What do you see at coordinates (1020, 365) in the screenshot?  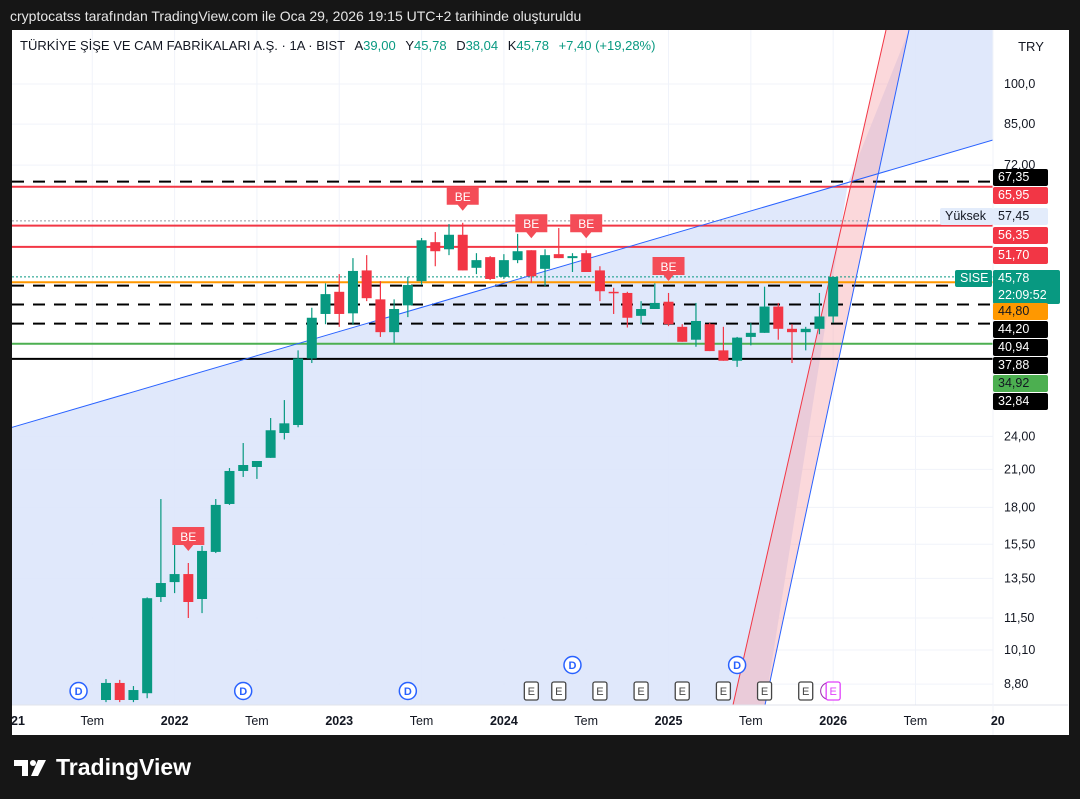 I see `price-level-label: 37,88` at bounding box center [1020, 365].